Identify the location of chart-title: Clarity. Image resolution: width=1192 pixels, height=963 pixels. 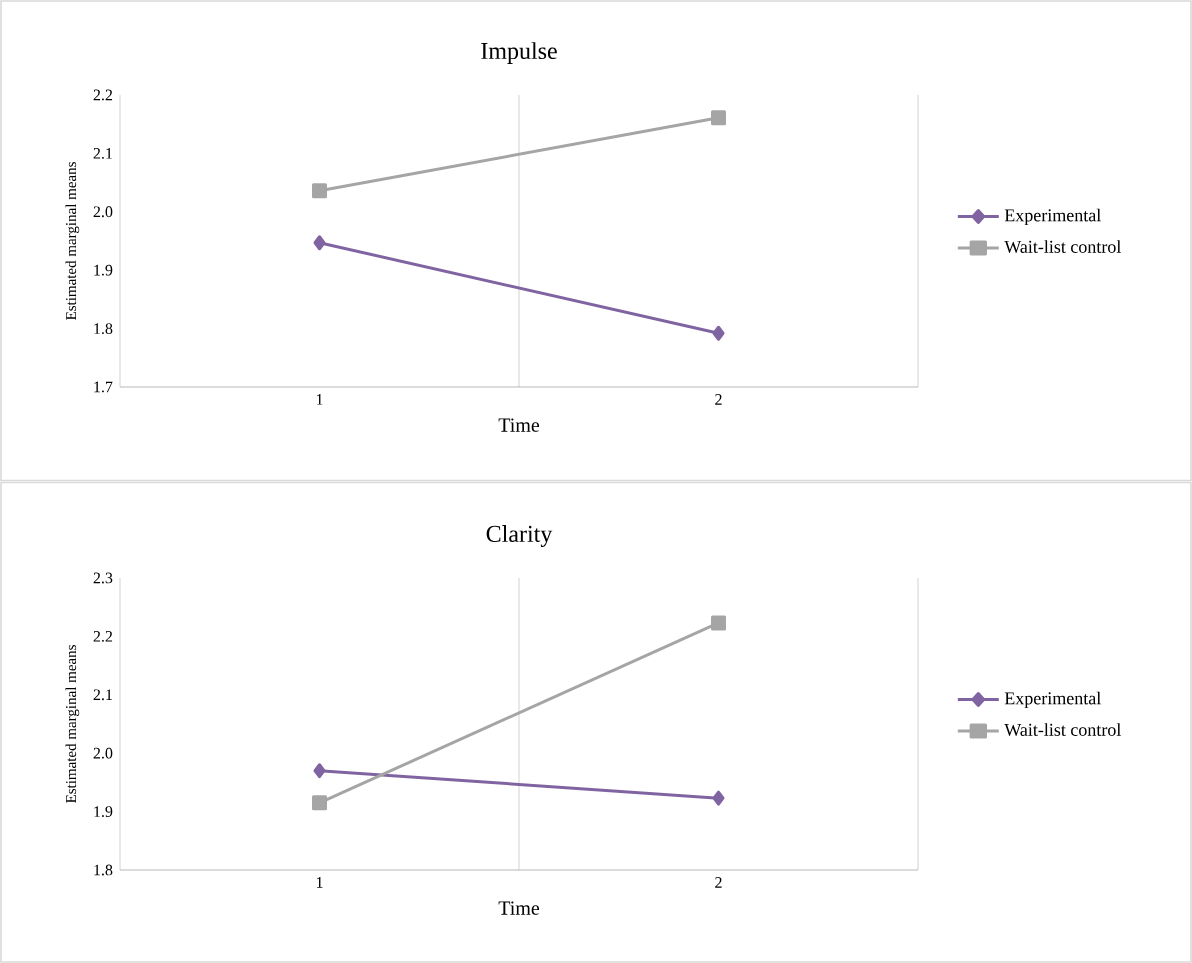
(519, 536).